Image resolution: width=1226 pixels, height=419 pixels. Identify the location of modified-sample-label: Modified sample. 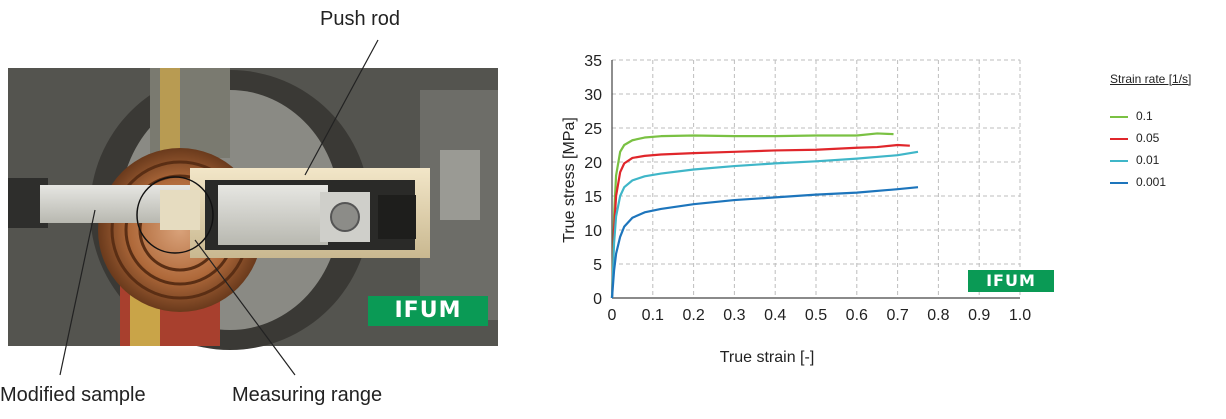
(73, 395).